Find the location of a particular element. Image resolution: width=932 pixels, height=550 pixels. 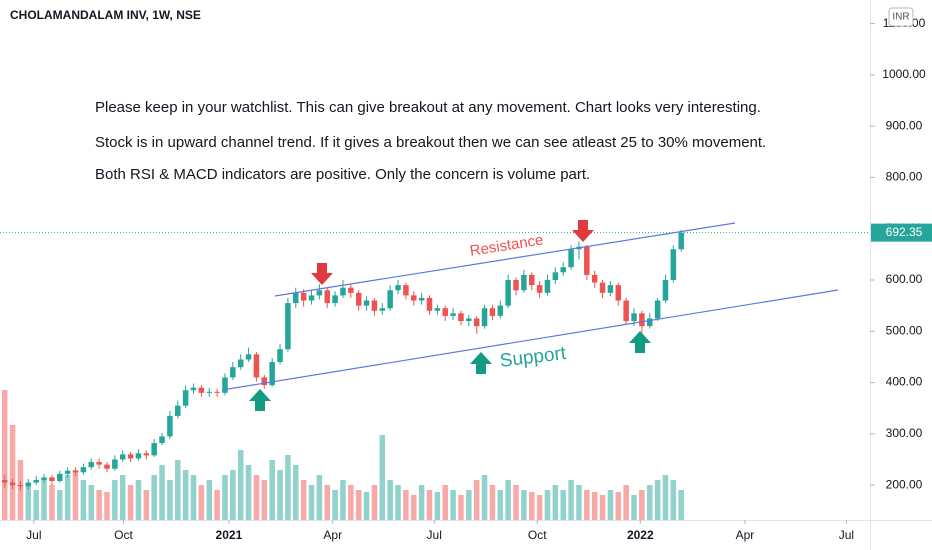

y-tick-label: 200.00 is located at coordinates (904, 484).